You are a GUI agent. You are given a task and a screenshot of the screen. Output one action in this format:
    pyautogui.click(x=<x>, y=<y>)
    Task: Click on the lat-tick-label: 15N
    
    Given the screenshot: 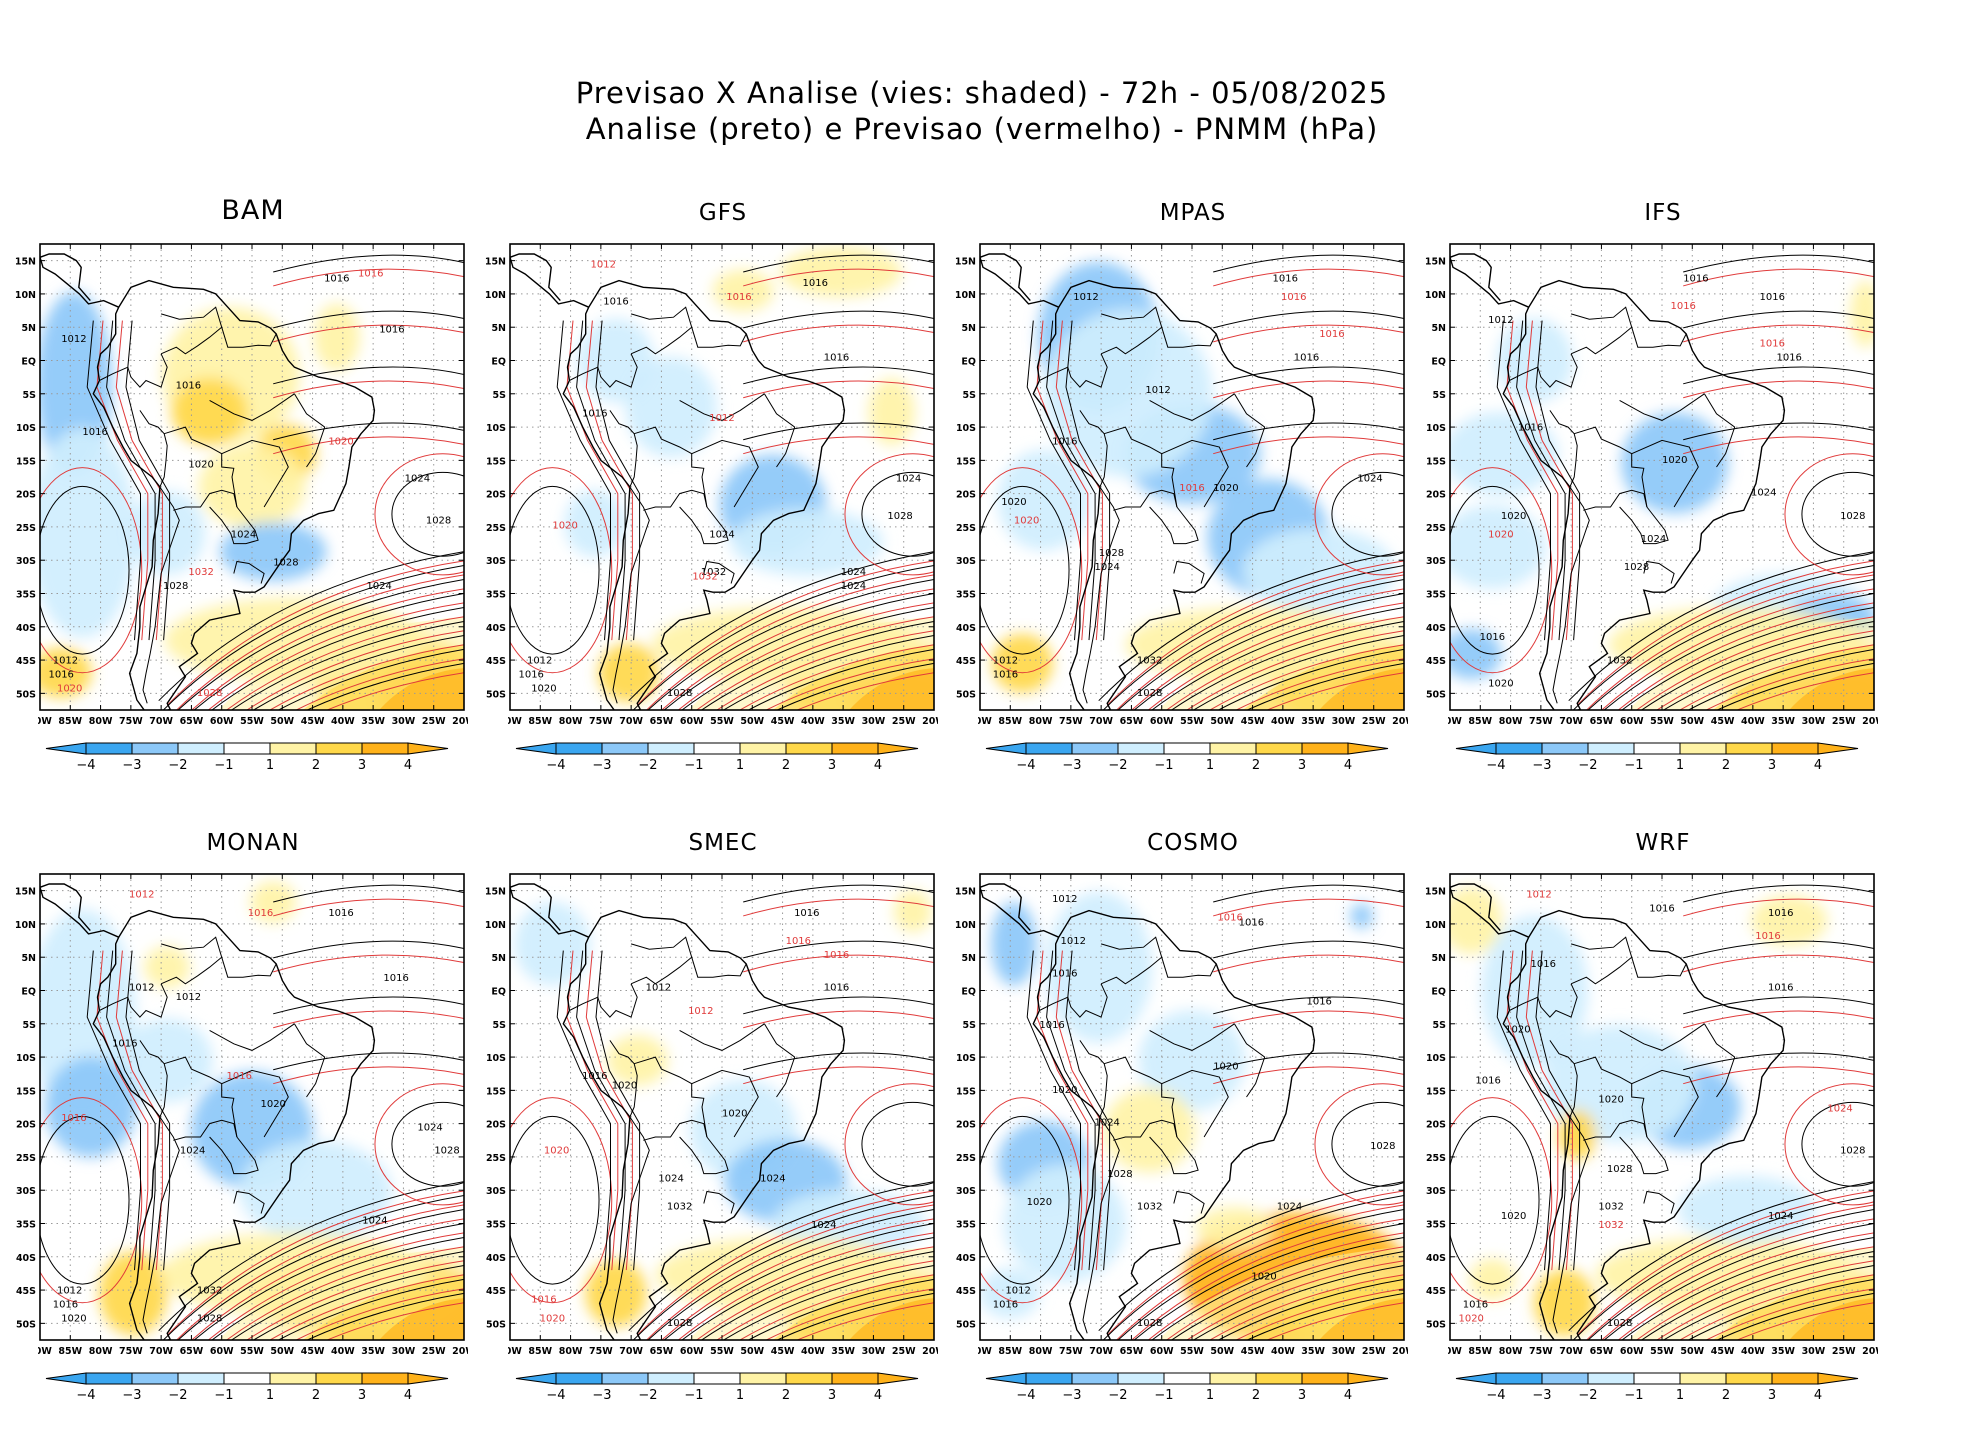 What is the action you would take?
    pyautogui.click(x=25, y=892)
    